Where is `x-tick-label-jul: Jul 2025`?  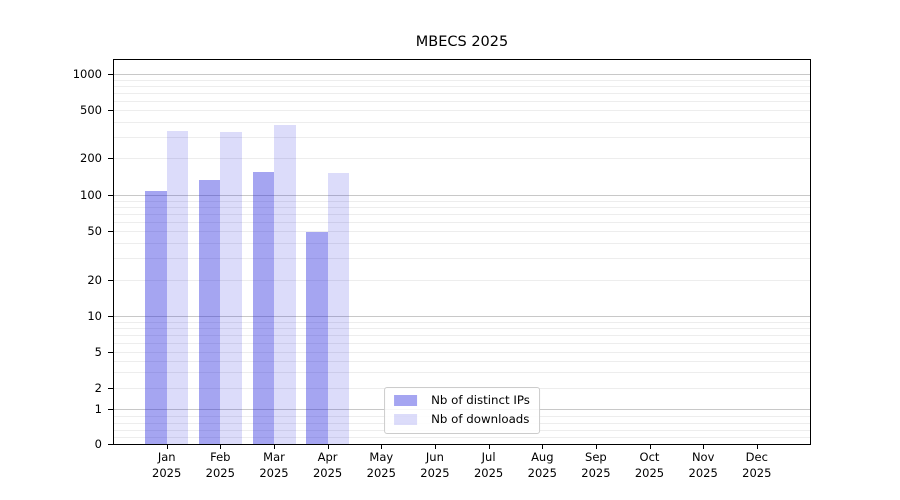 x-tick-label-jul: Jul 2025 is located at coordinates (488, 465).